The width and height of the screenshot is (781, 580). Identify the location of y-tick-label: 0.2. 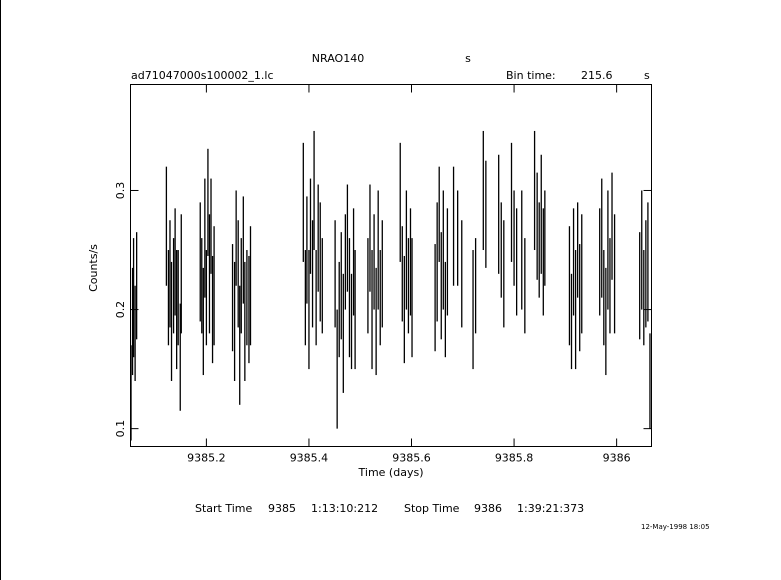
(120, 310).